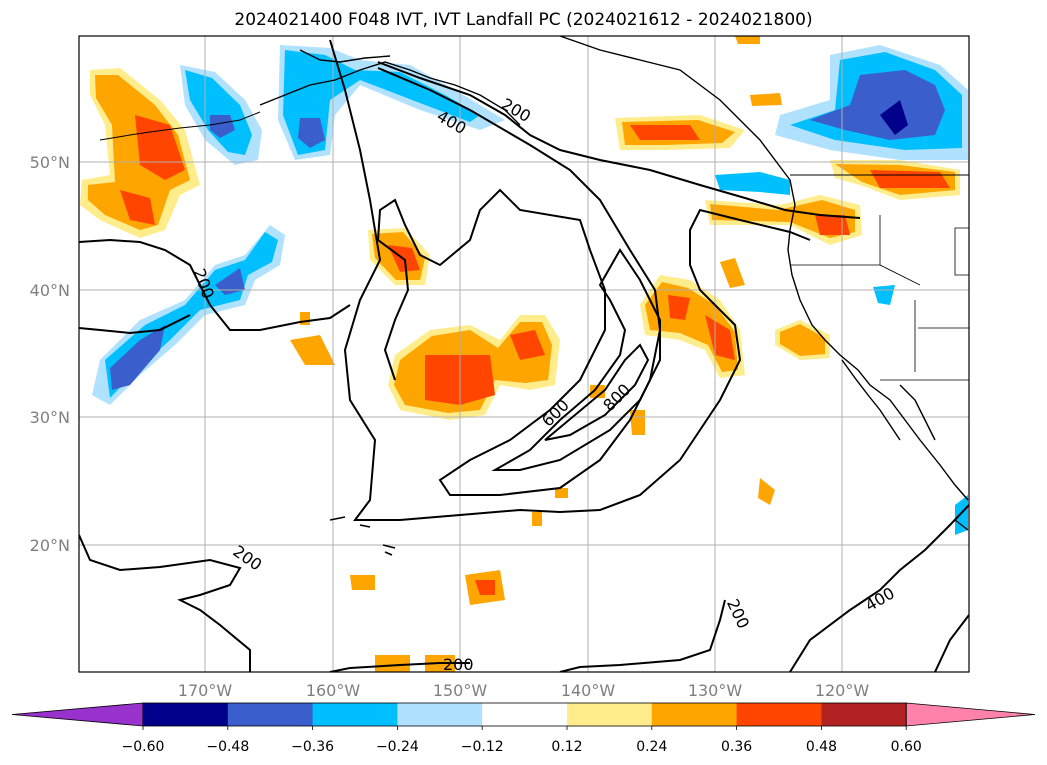 The width and height of the screenshot is (1047, 765). Describe the element at coordinates (77, 714) in the screenshot. I see `colorbar-extend-left` at that location.